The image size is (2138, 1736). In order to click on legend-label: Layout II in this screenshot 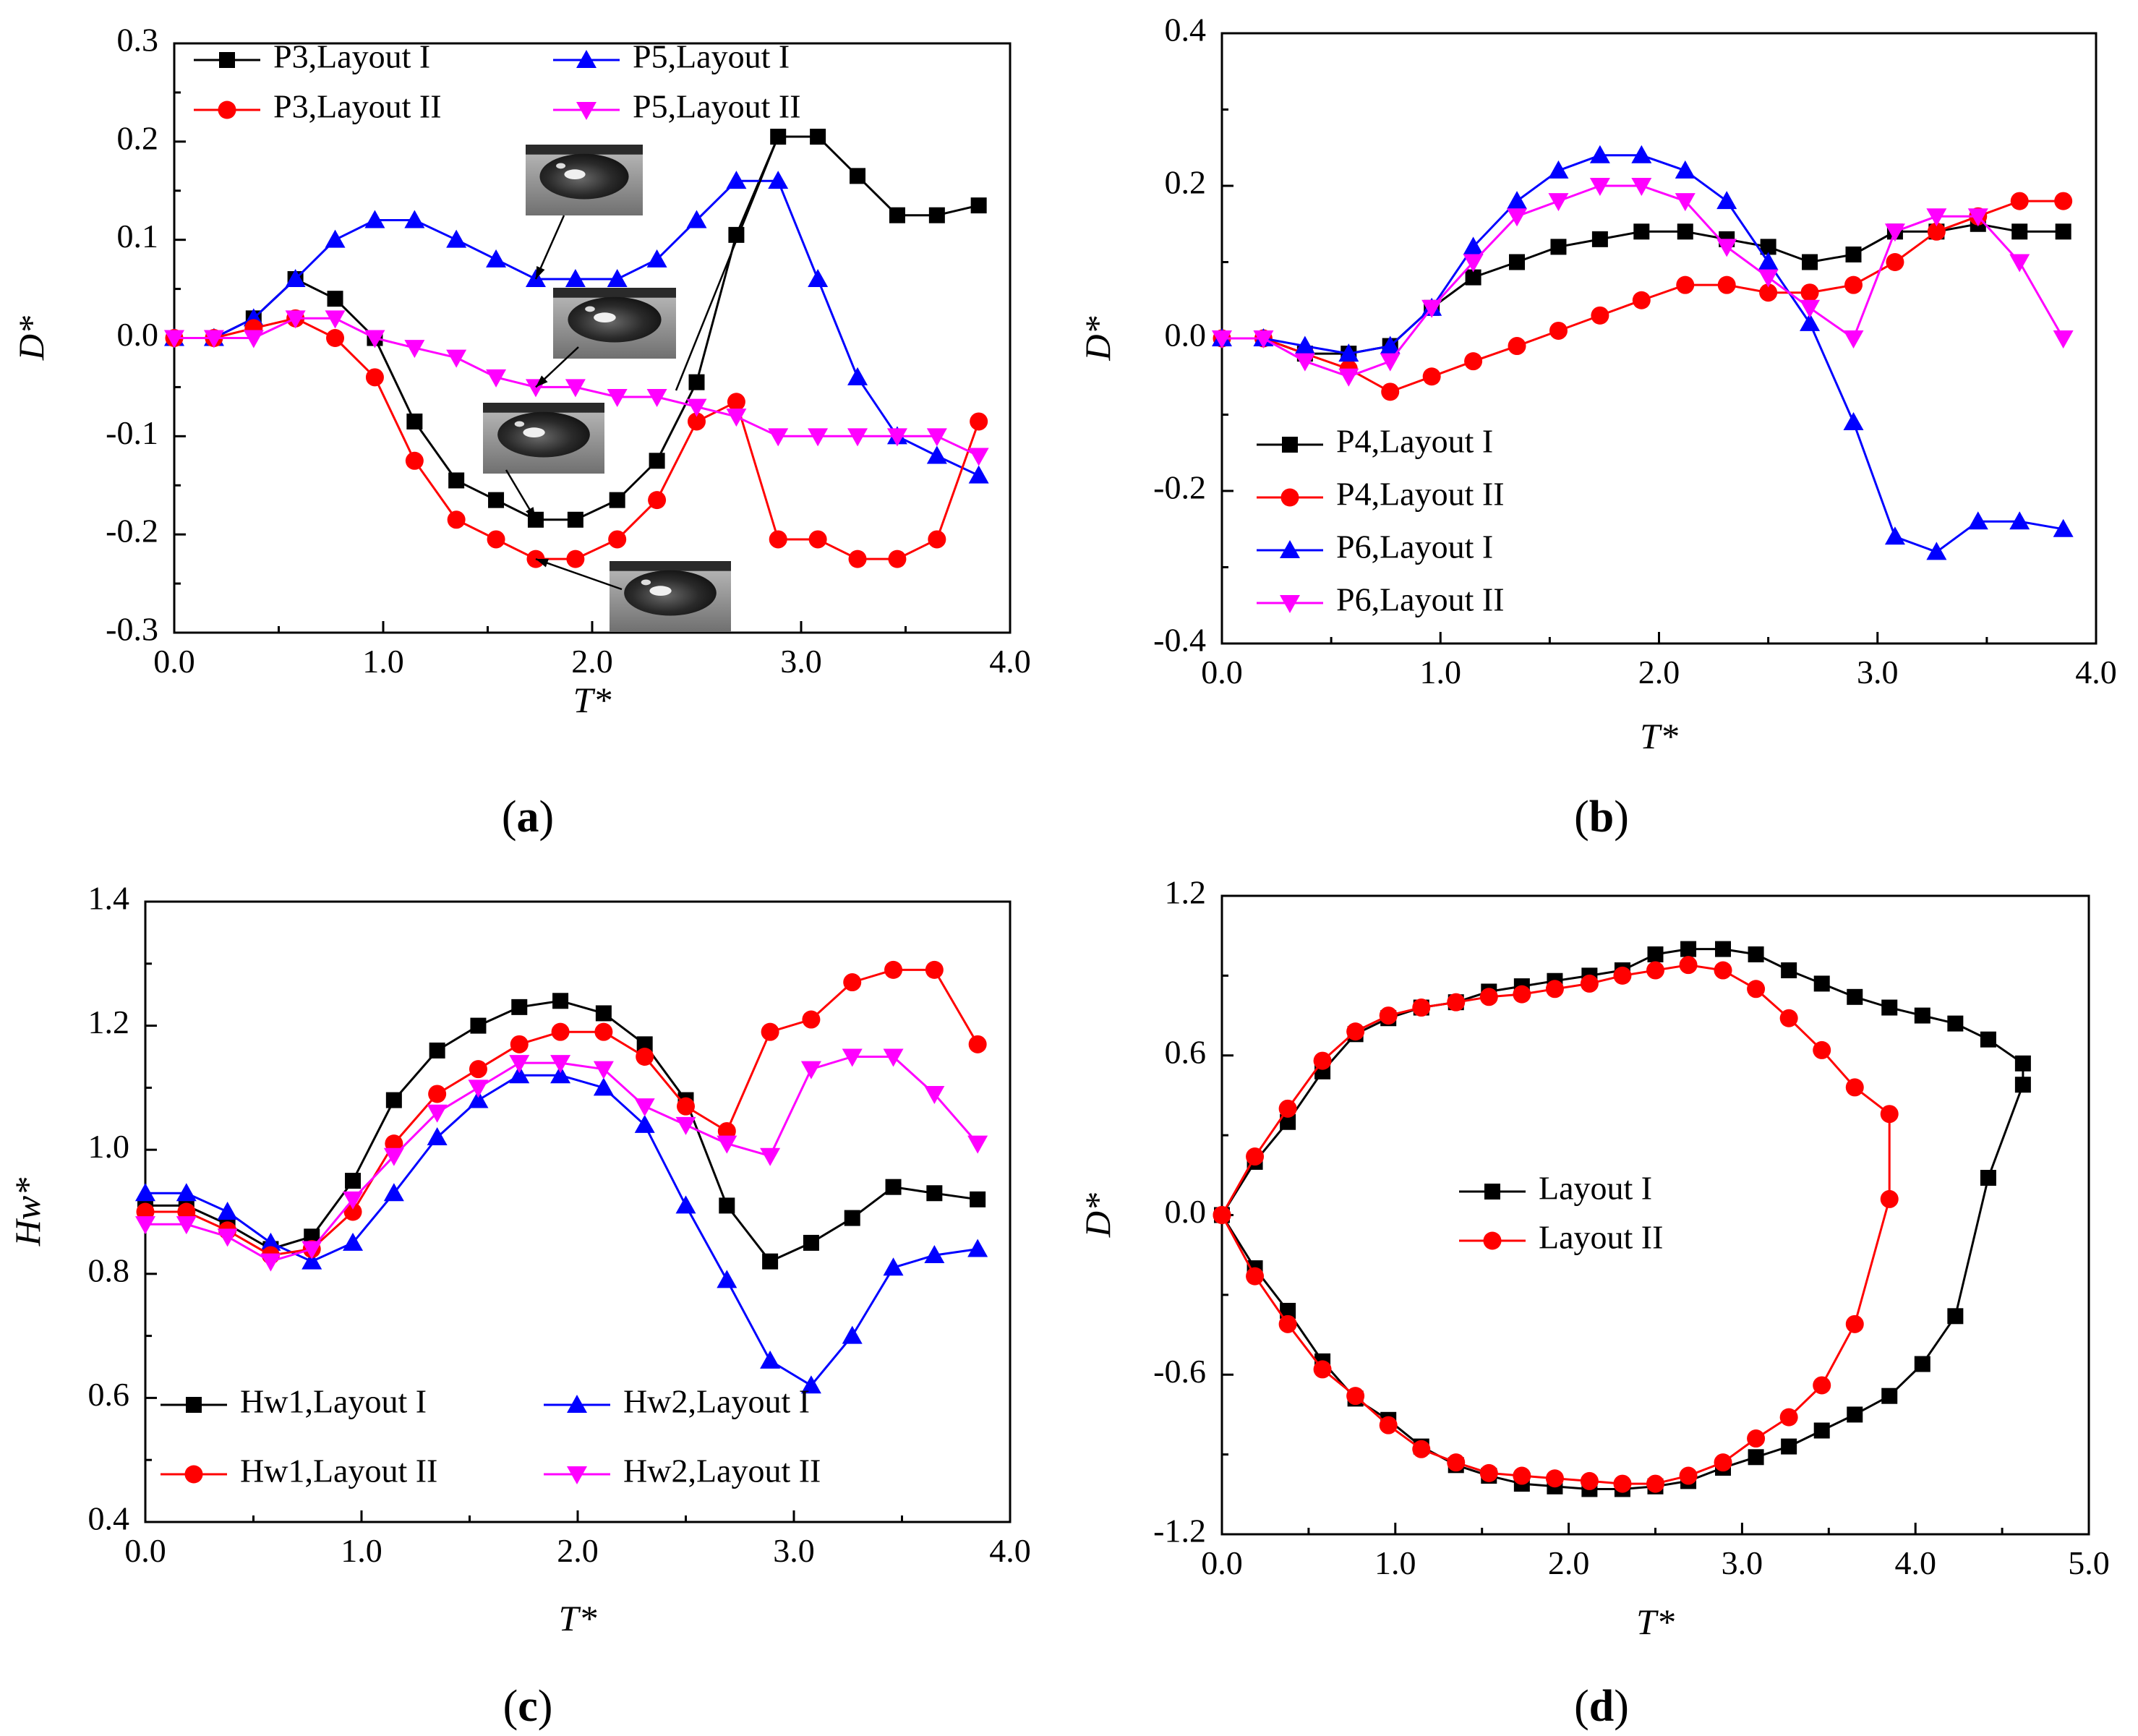, I will do `click(1601, 1237)`.